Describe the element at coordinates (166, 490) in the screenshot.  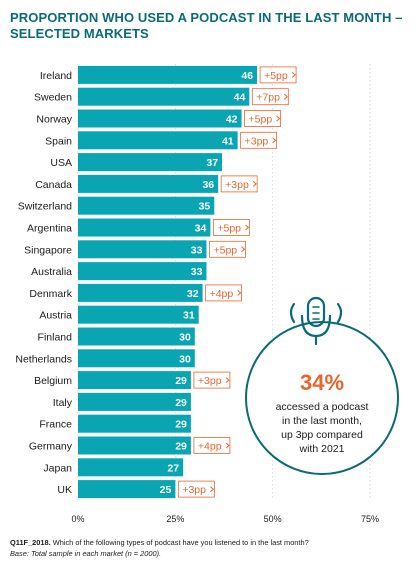
I see `bar-value-label: 25` at that location.